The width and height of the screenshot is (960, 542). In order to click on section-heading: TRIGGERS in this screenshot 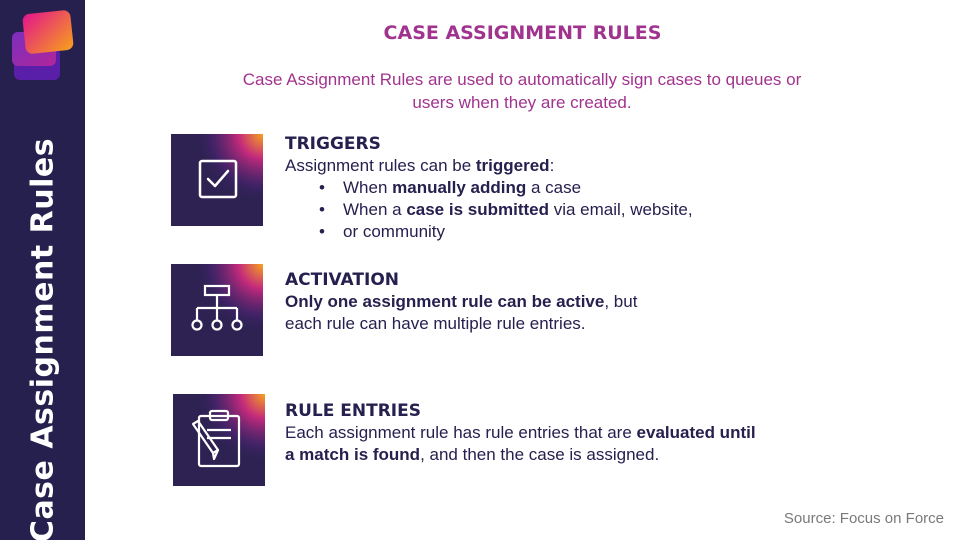, I will do `click(333, 144)`.